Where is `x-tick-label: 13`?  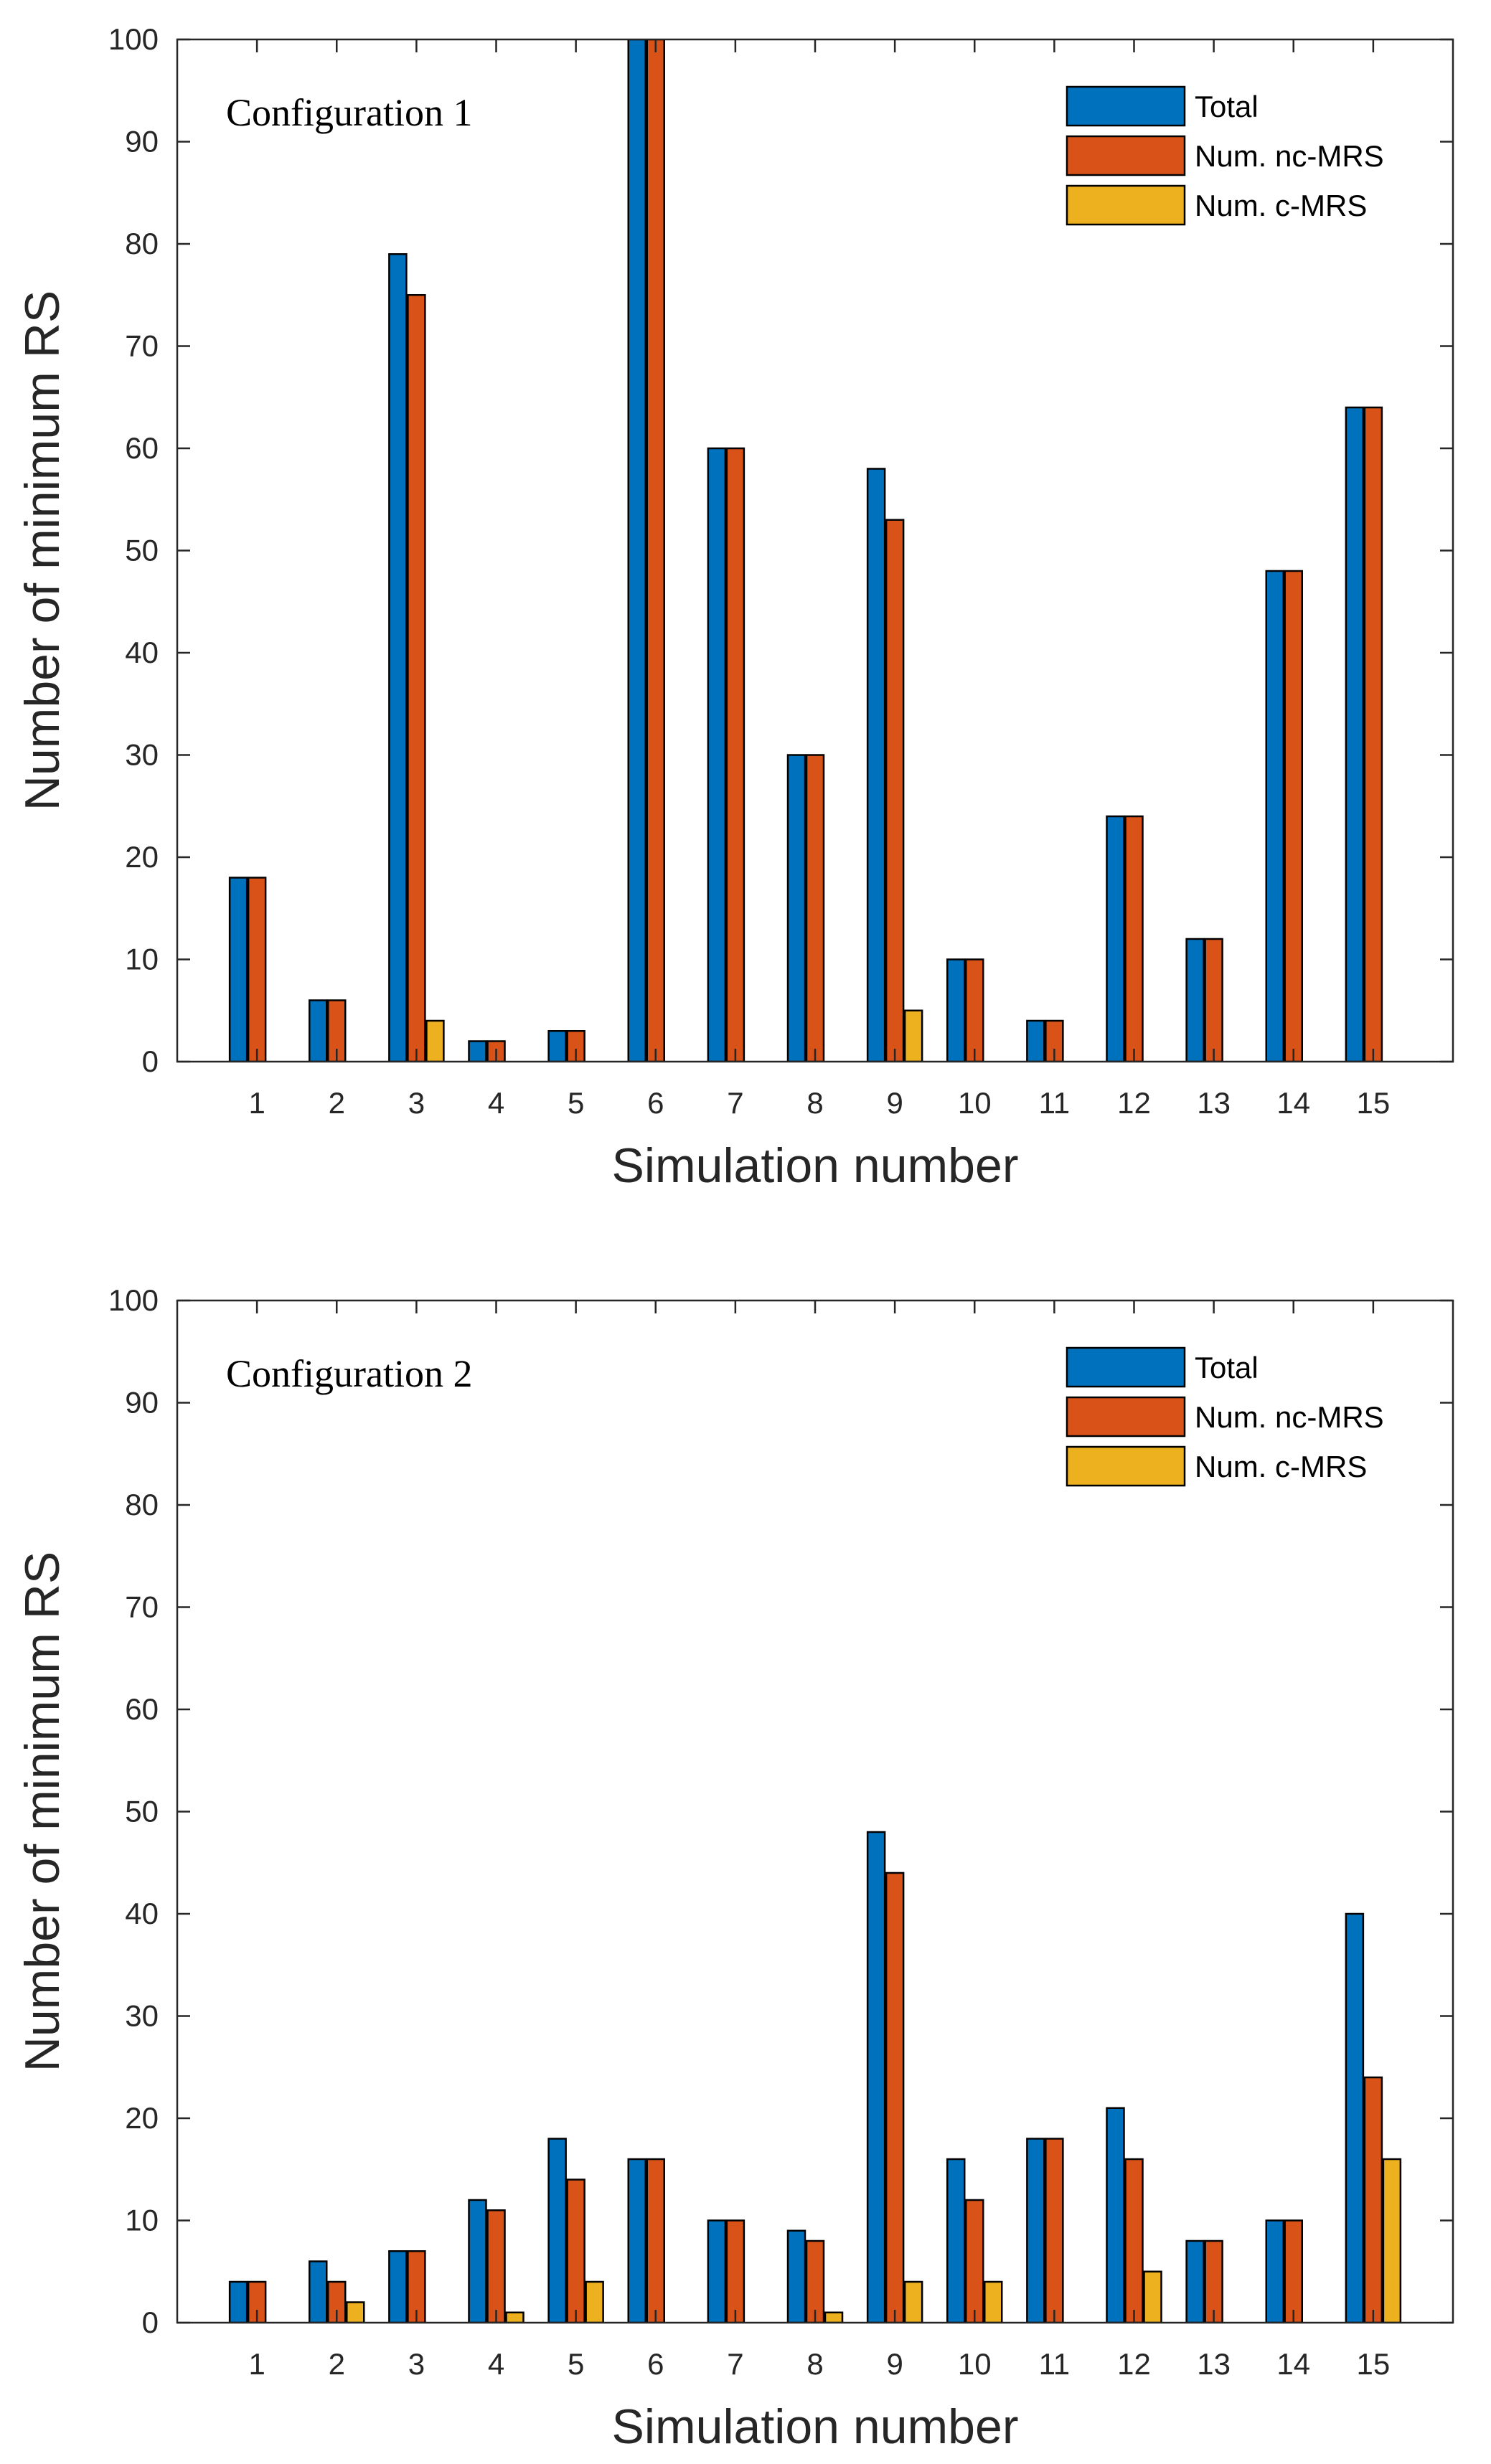 x-tick-label: 13 is located at coordinates (1214, 1103).